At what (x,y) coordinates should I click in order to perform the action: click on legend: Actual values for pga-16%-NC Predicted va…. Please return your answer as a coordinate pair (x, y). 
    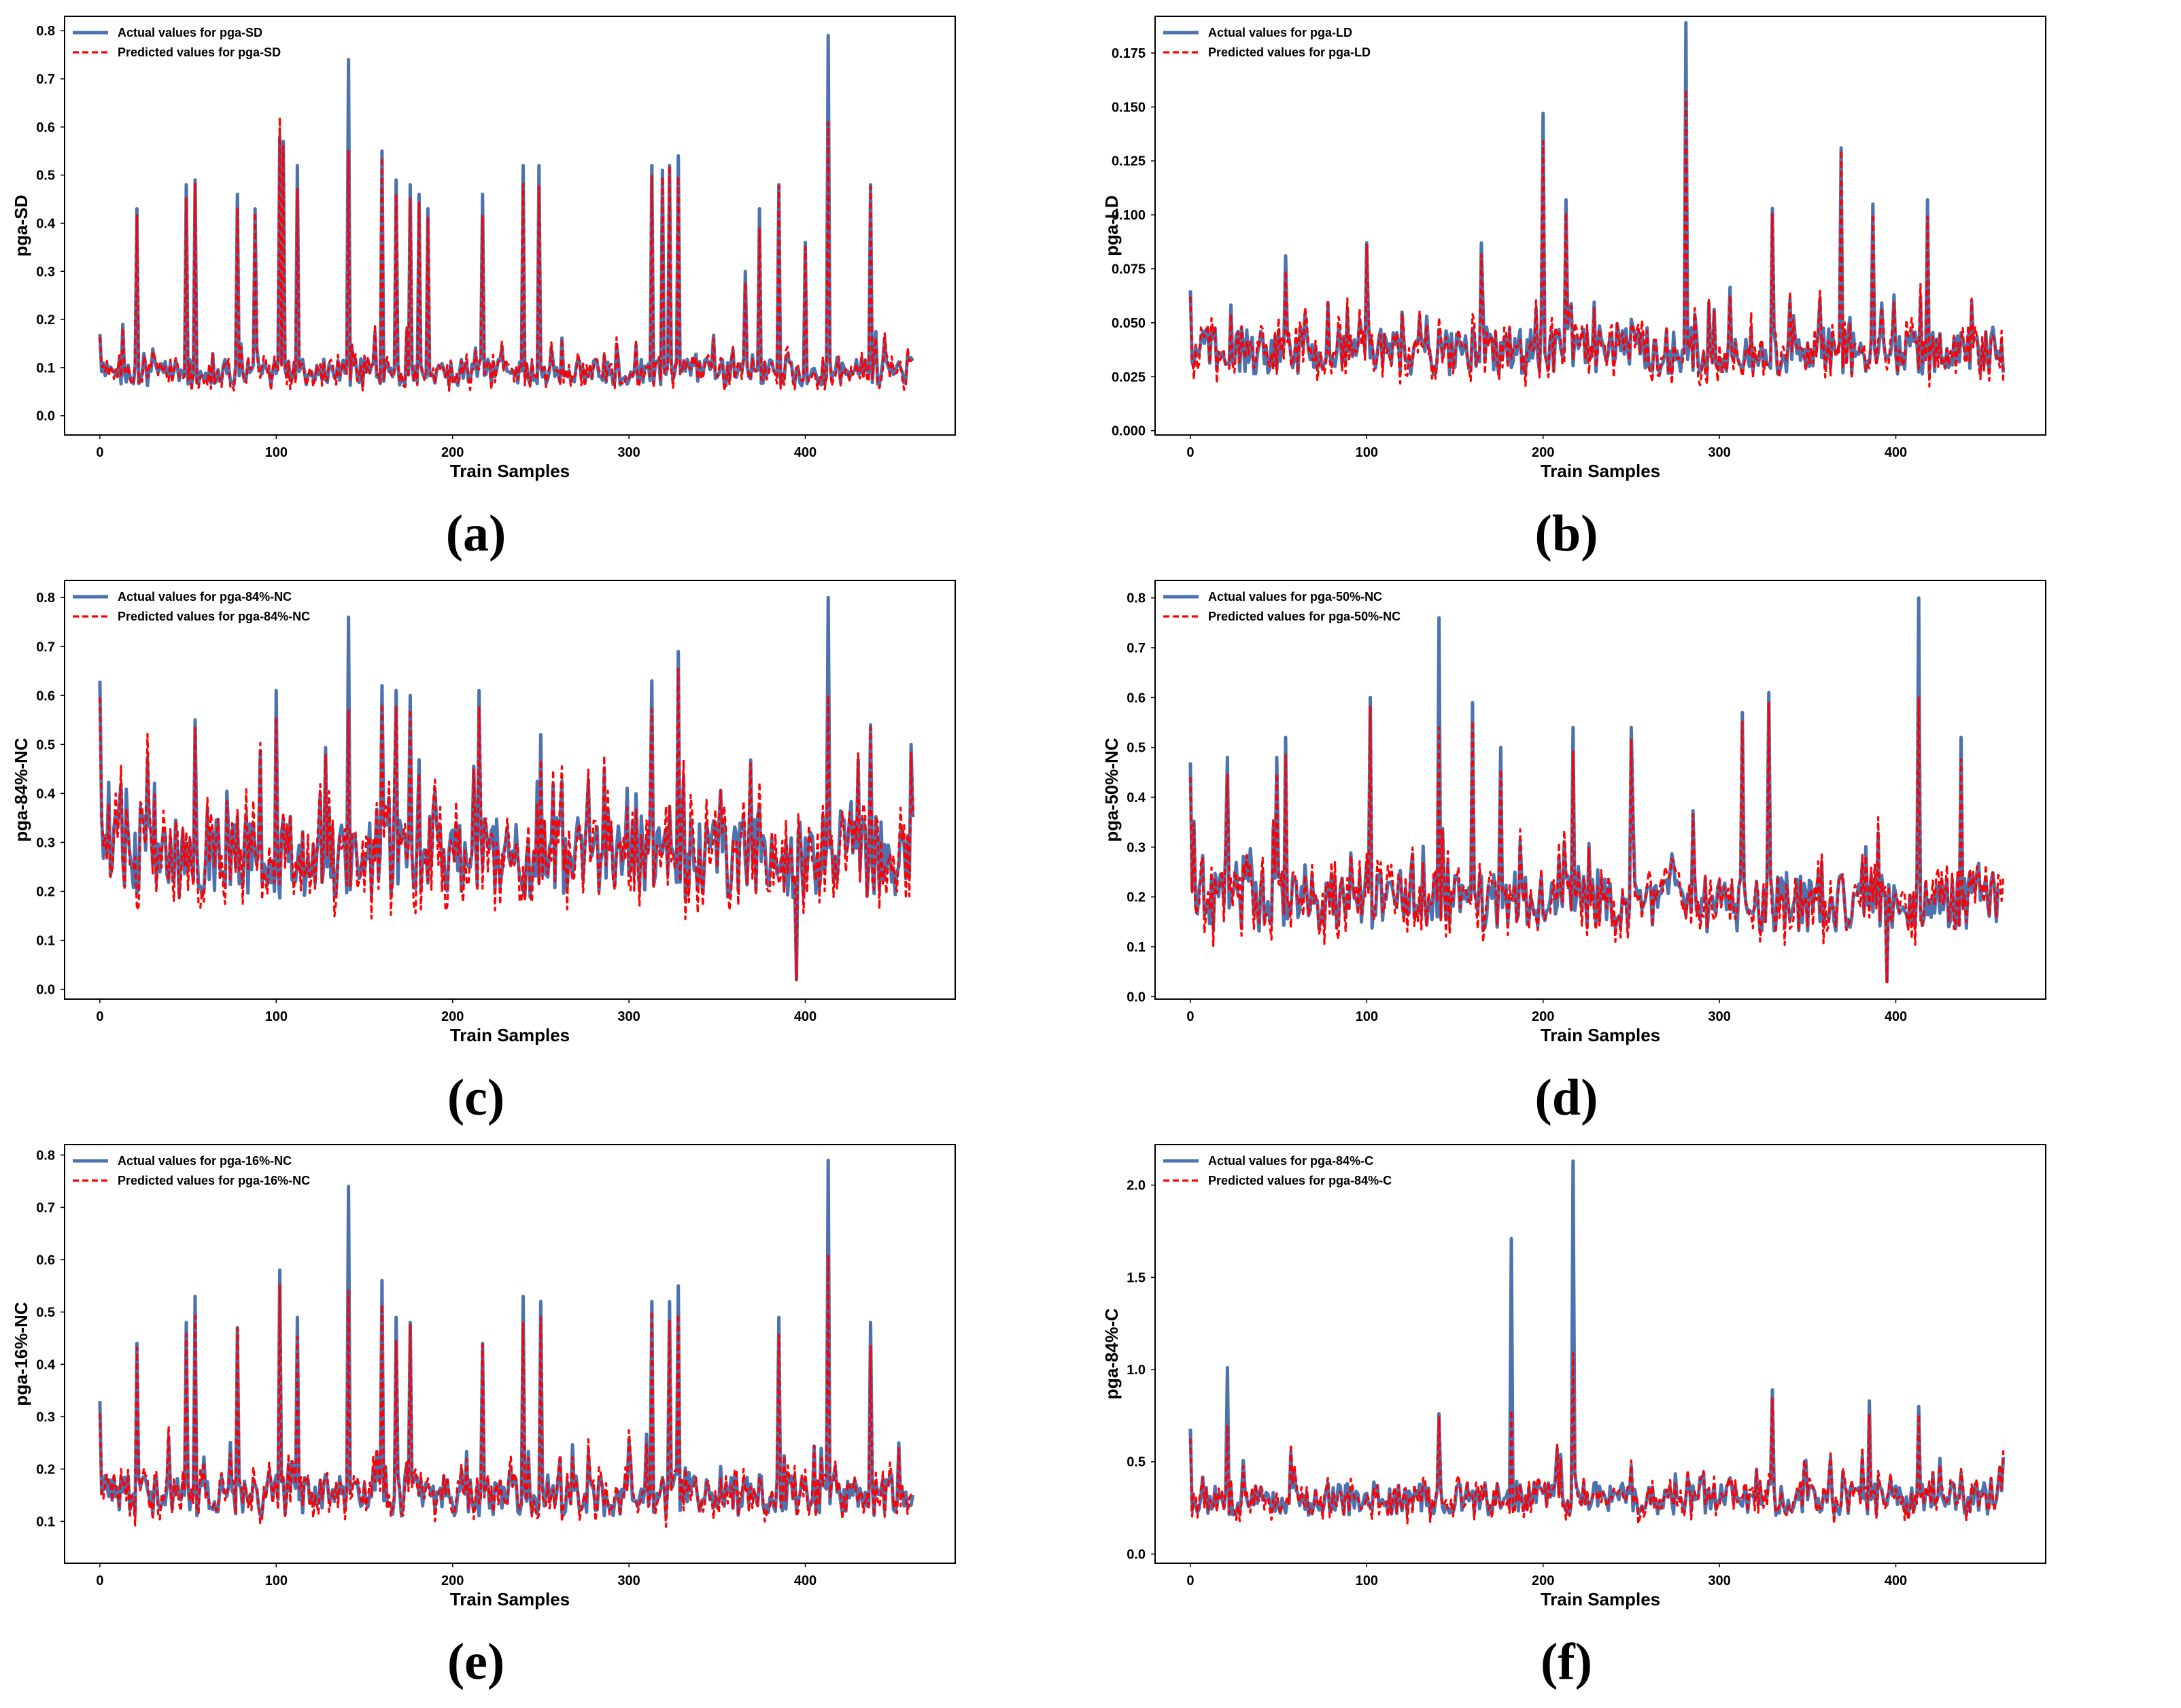
    Looking at the image, I should click on (191, 1170).